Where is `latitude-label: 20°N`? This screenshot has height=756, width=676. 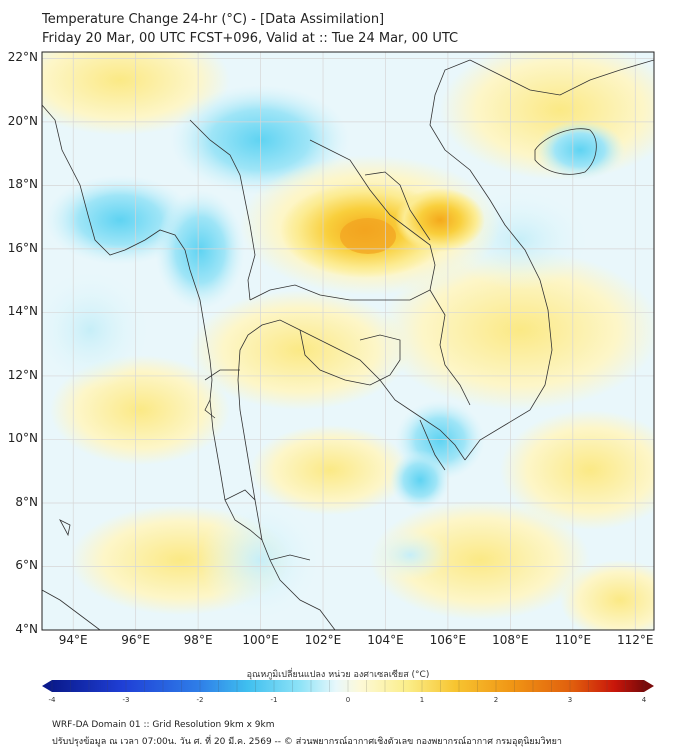 latitude-label: 20°N is located at coordinates (22, 120).